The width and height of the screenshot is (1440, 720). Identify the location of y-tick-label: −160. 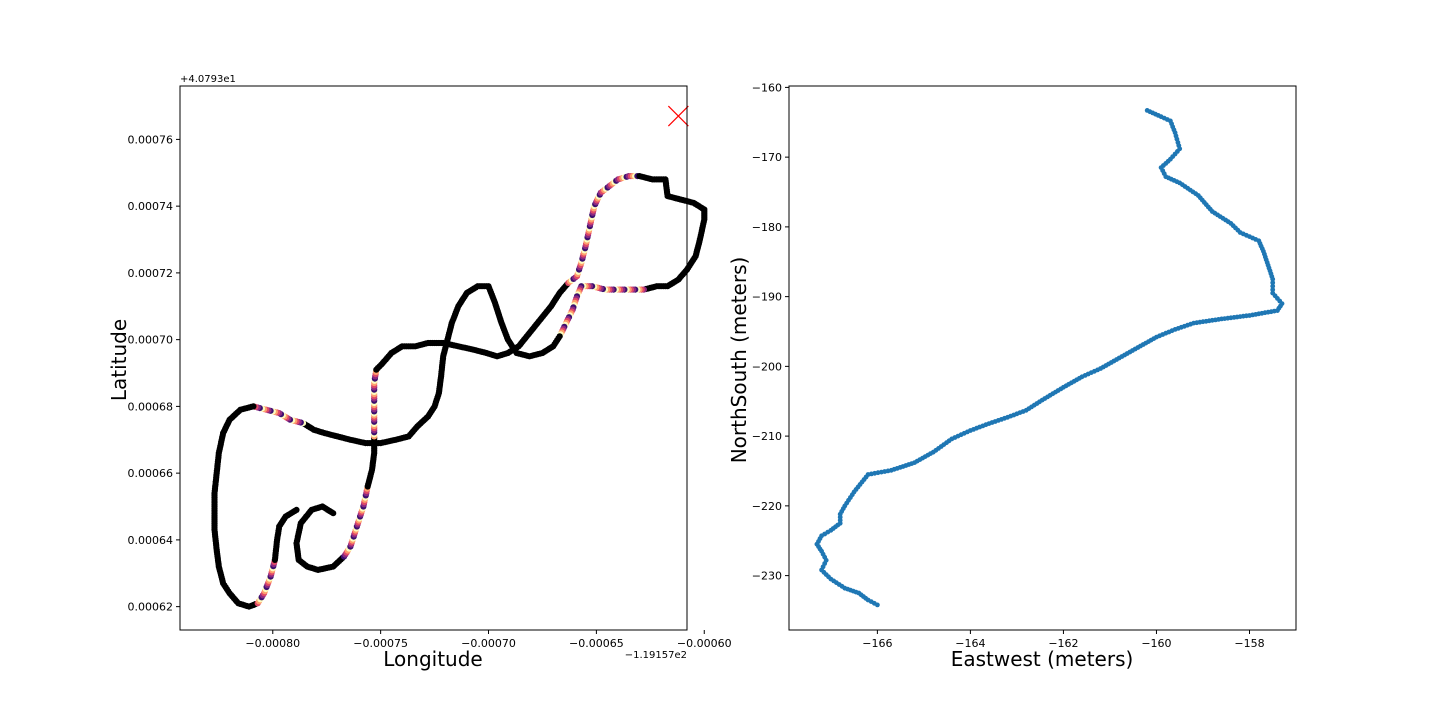
(767, 87).